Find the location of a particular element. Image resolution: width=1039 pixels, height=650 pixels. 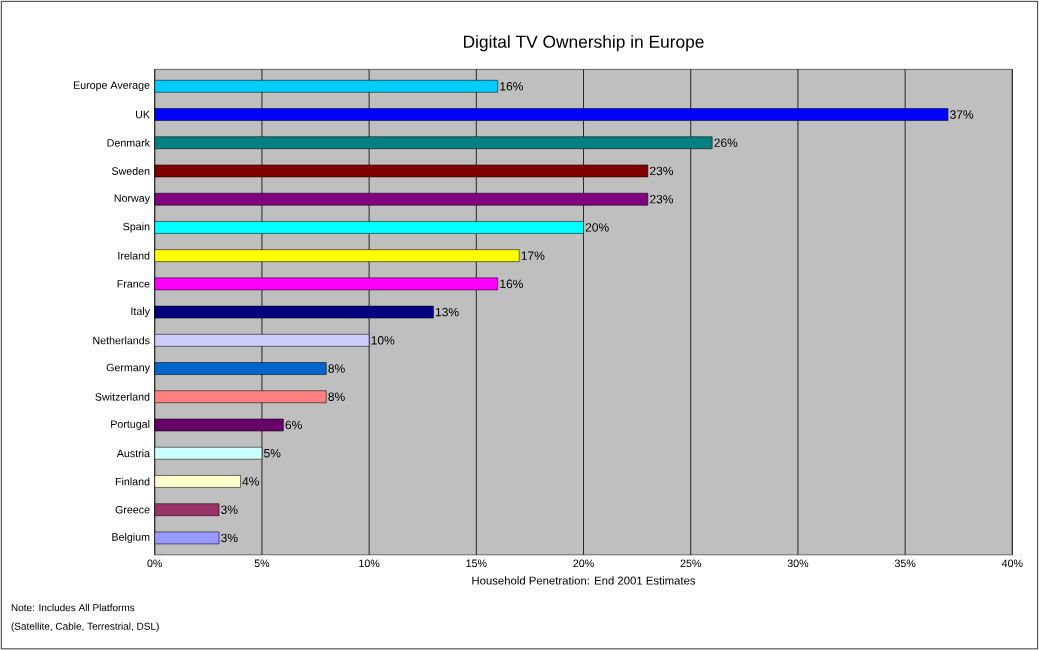

text: (Satellite, Cable, Terrestrial, DSL) is located at coordinates (85, 627).